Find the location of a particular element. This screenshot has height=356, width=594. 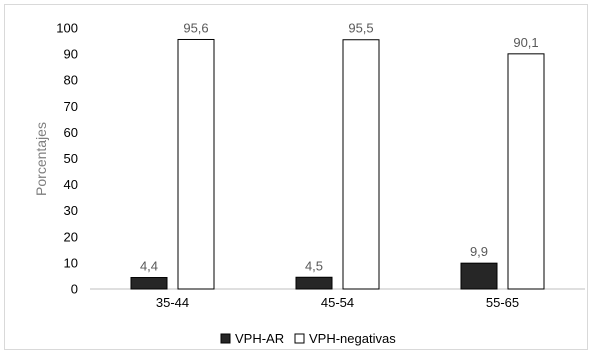

y-axis-label: Porcentajes is located at coordinates (41, 159).